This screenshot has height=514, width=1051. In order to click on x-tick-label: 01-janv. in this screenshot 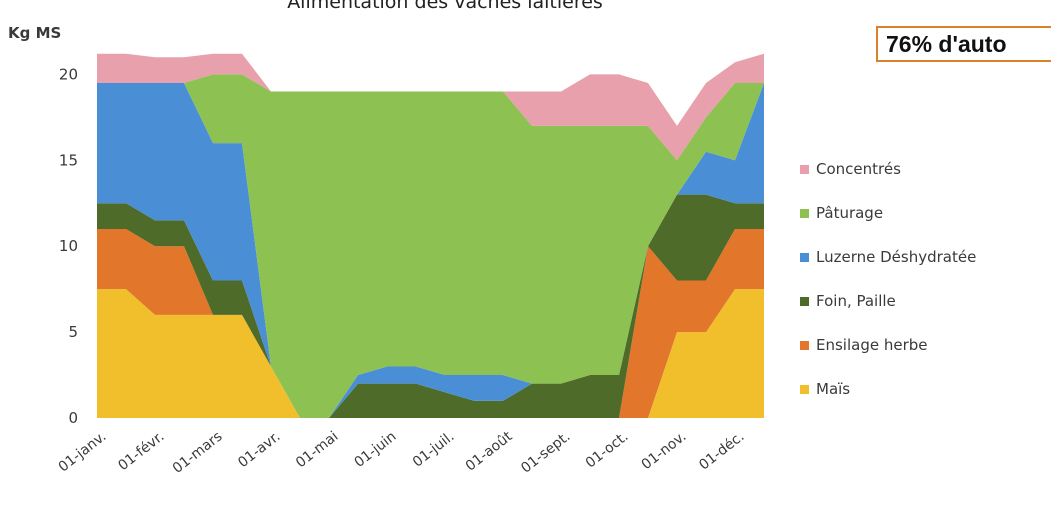, I will do `click(83, 452)`.